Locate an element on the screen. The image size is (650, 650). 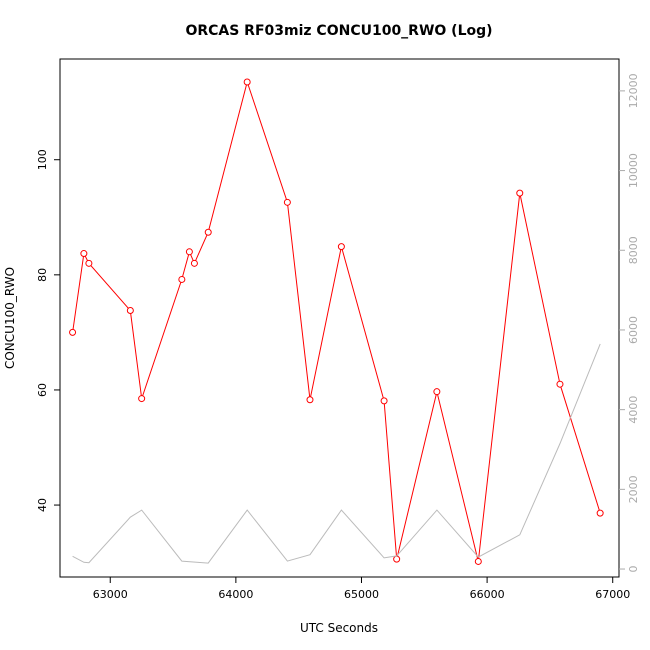
x-tick-label: 65000 is located at coordinates (361, 594).